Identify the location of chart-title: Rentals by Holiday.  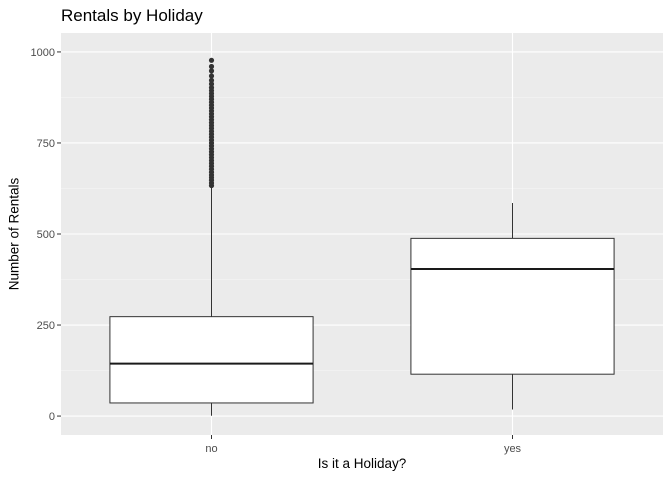
(132, 15).